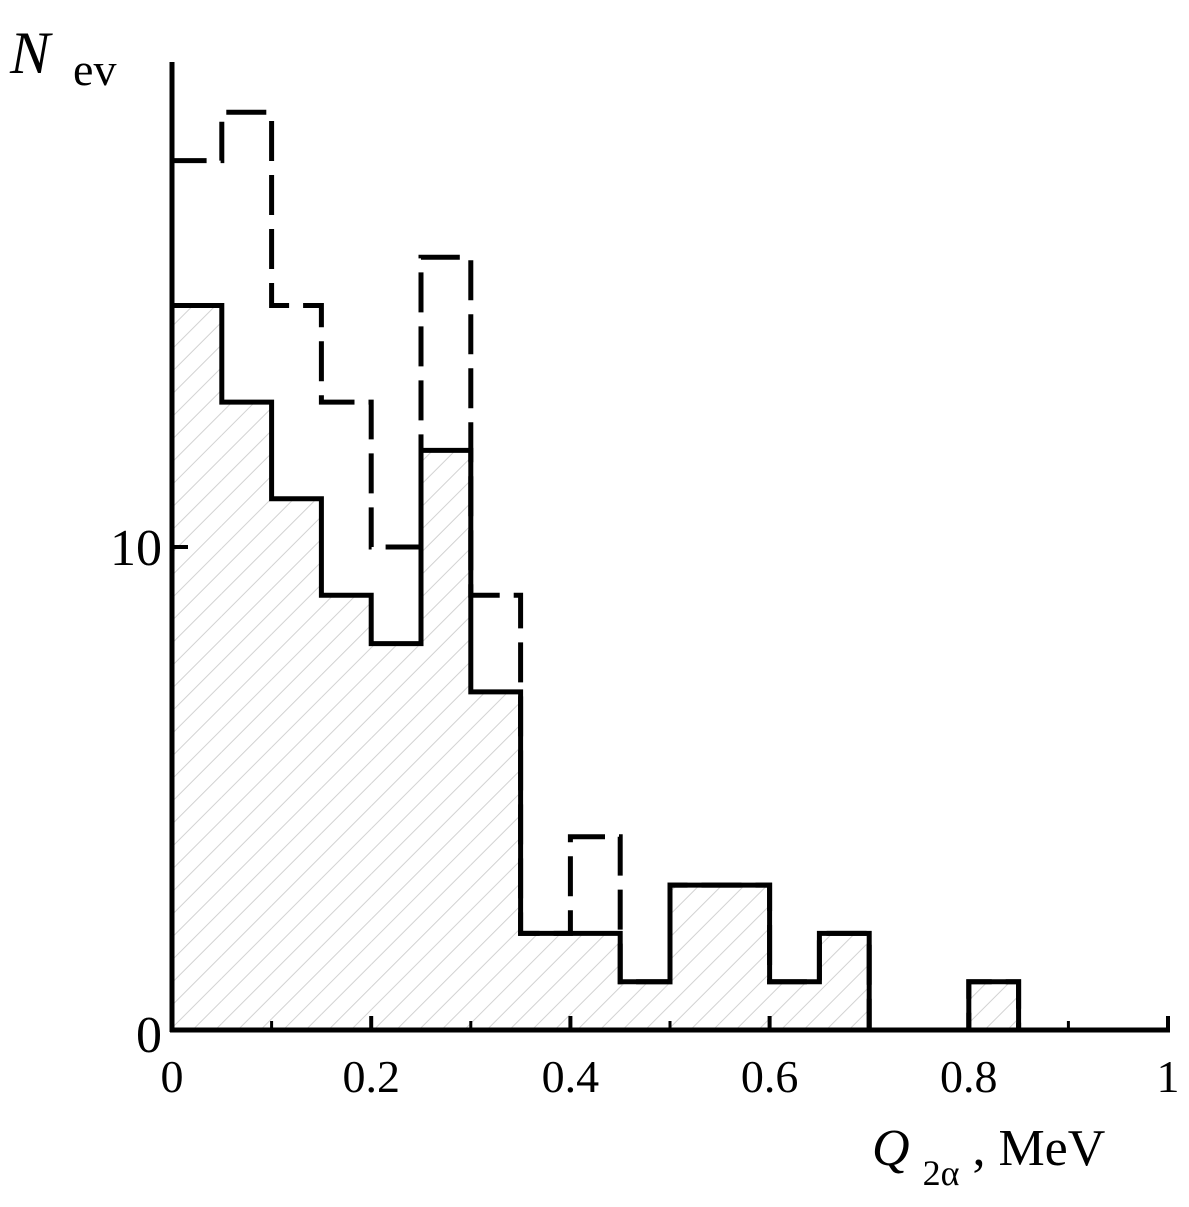  I want to click on x-tick-label: 0, so click(172, 1076).